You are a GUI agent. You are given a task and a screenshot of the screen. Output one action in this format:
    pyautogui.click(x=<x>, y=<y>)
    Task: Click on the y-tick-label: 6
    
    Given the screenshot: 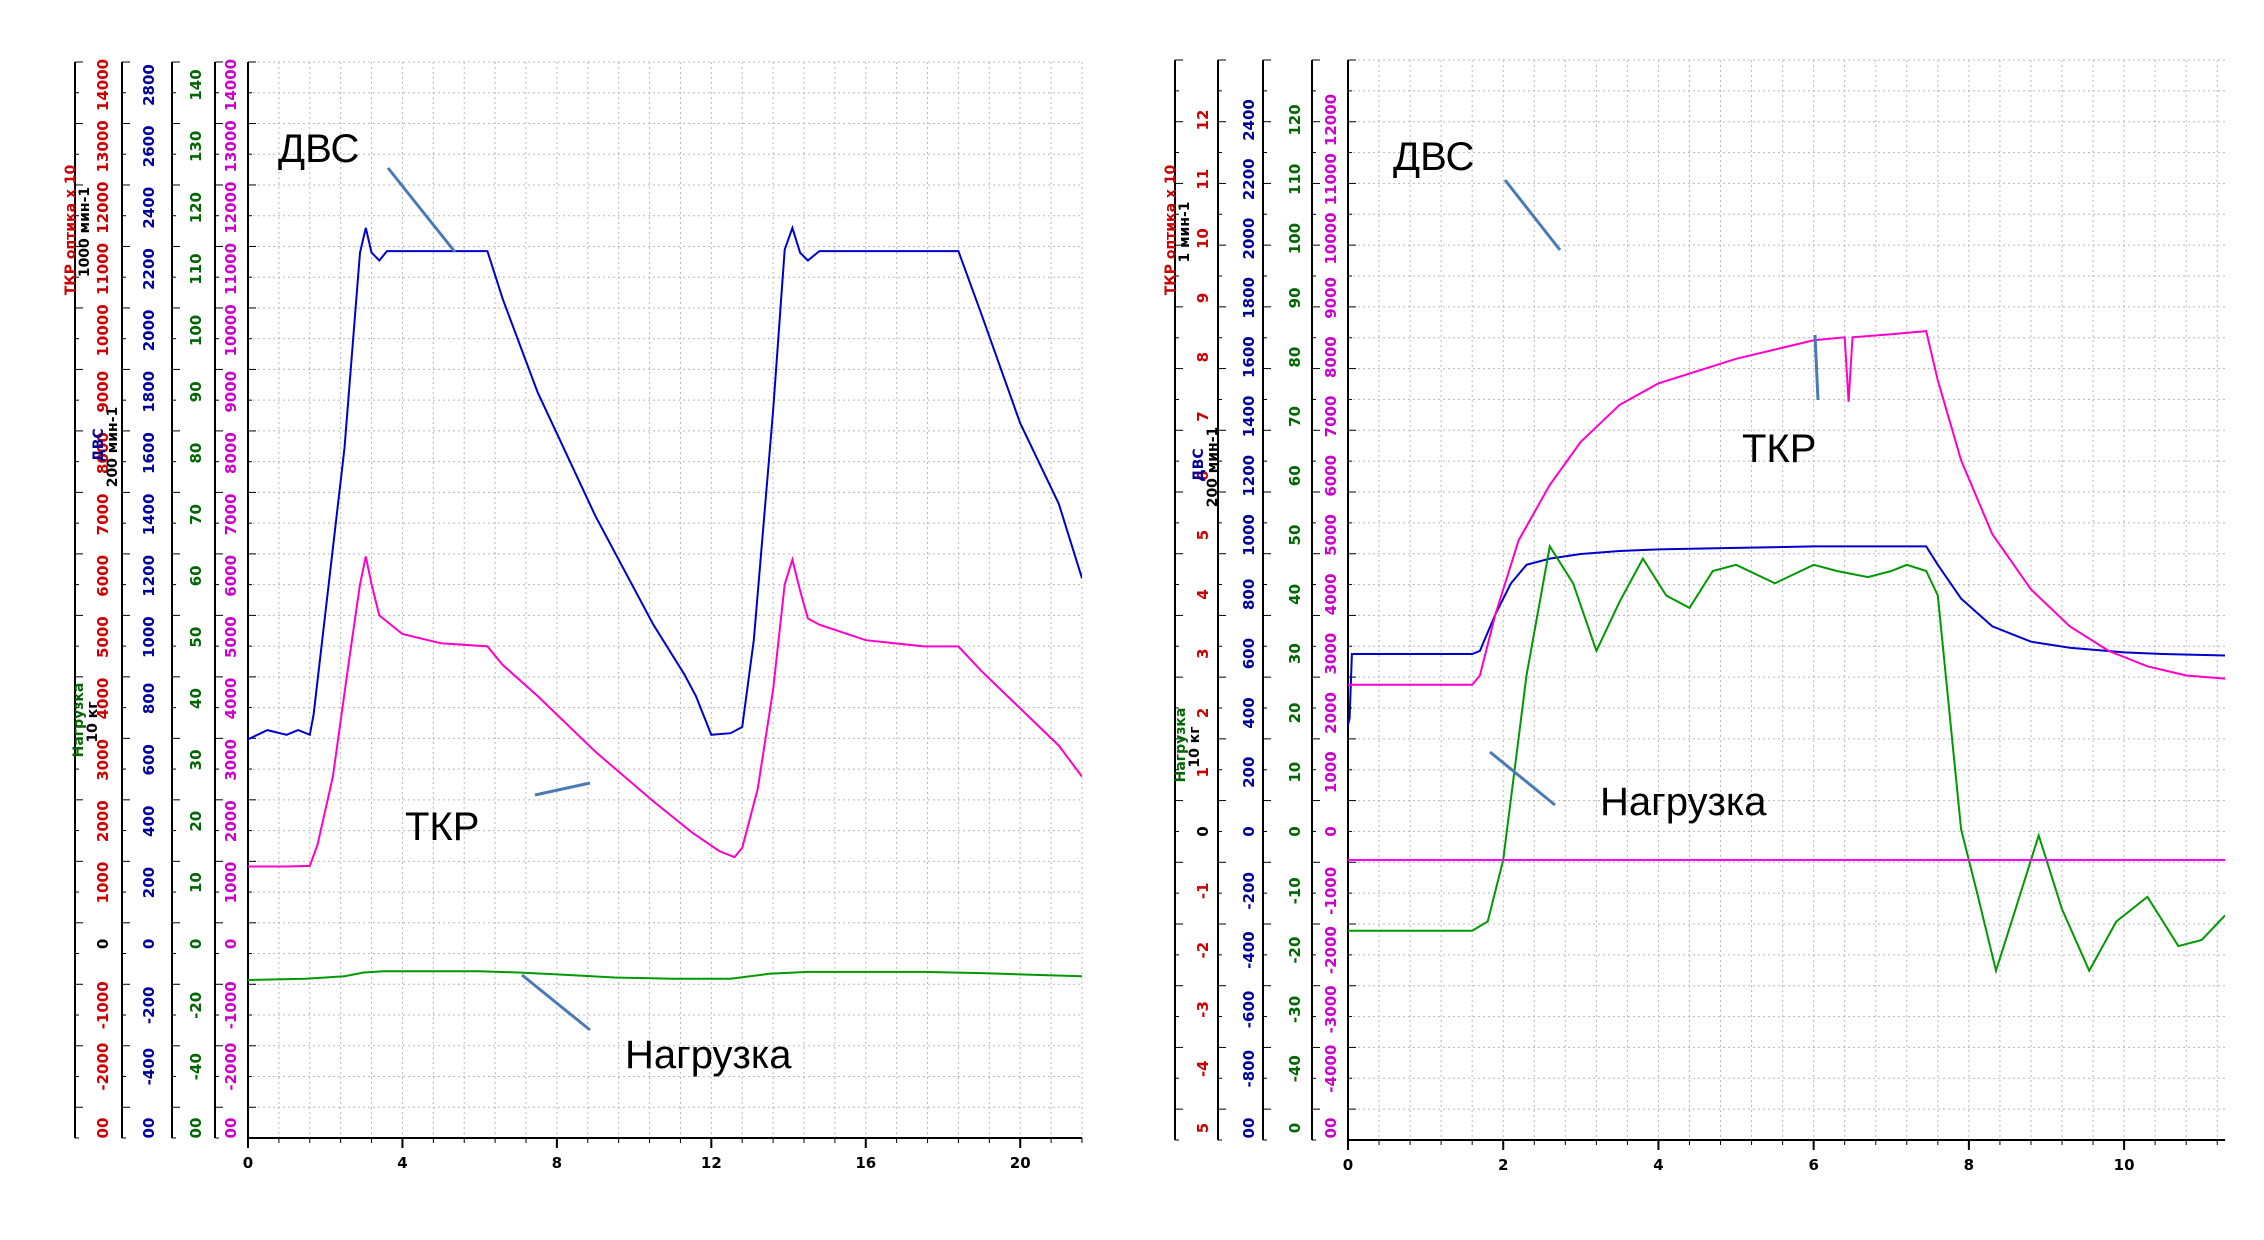 What is the action you would take?
    pyautogui.click(x=1203, y=476)
    